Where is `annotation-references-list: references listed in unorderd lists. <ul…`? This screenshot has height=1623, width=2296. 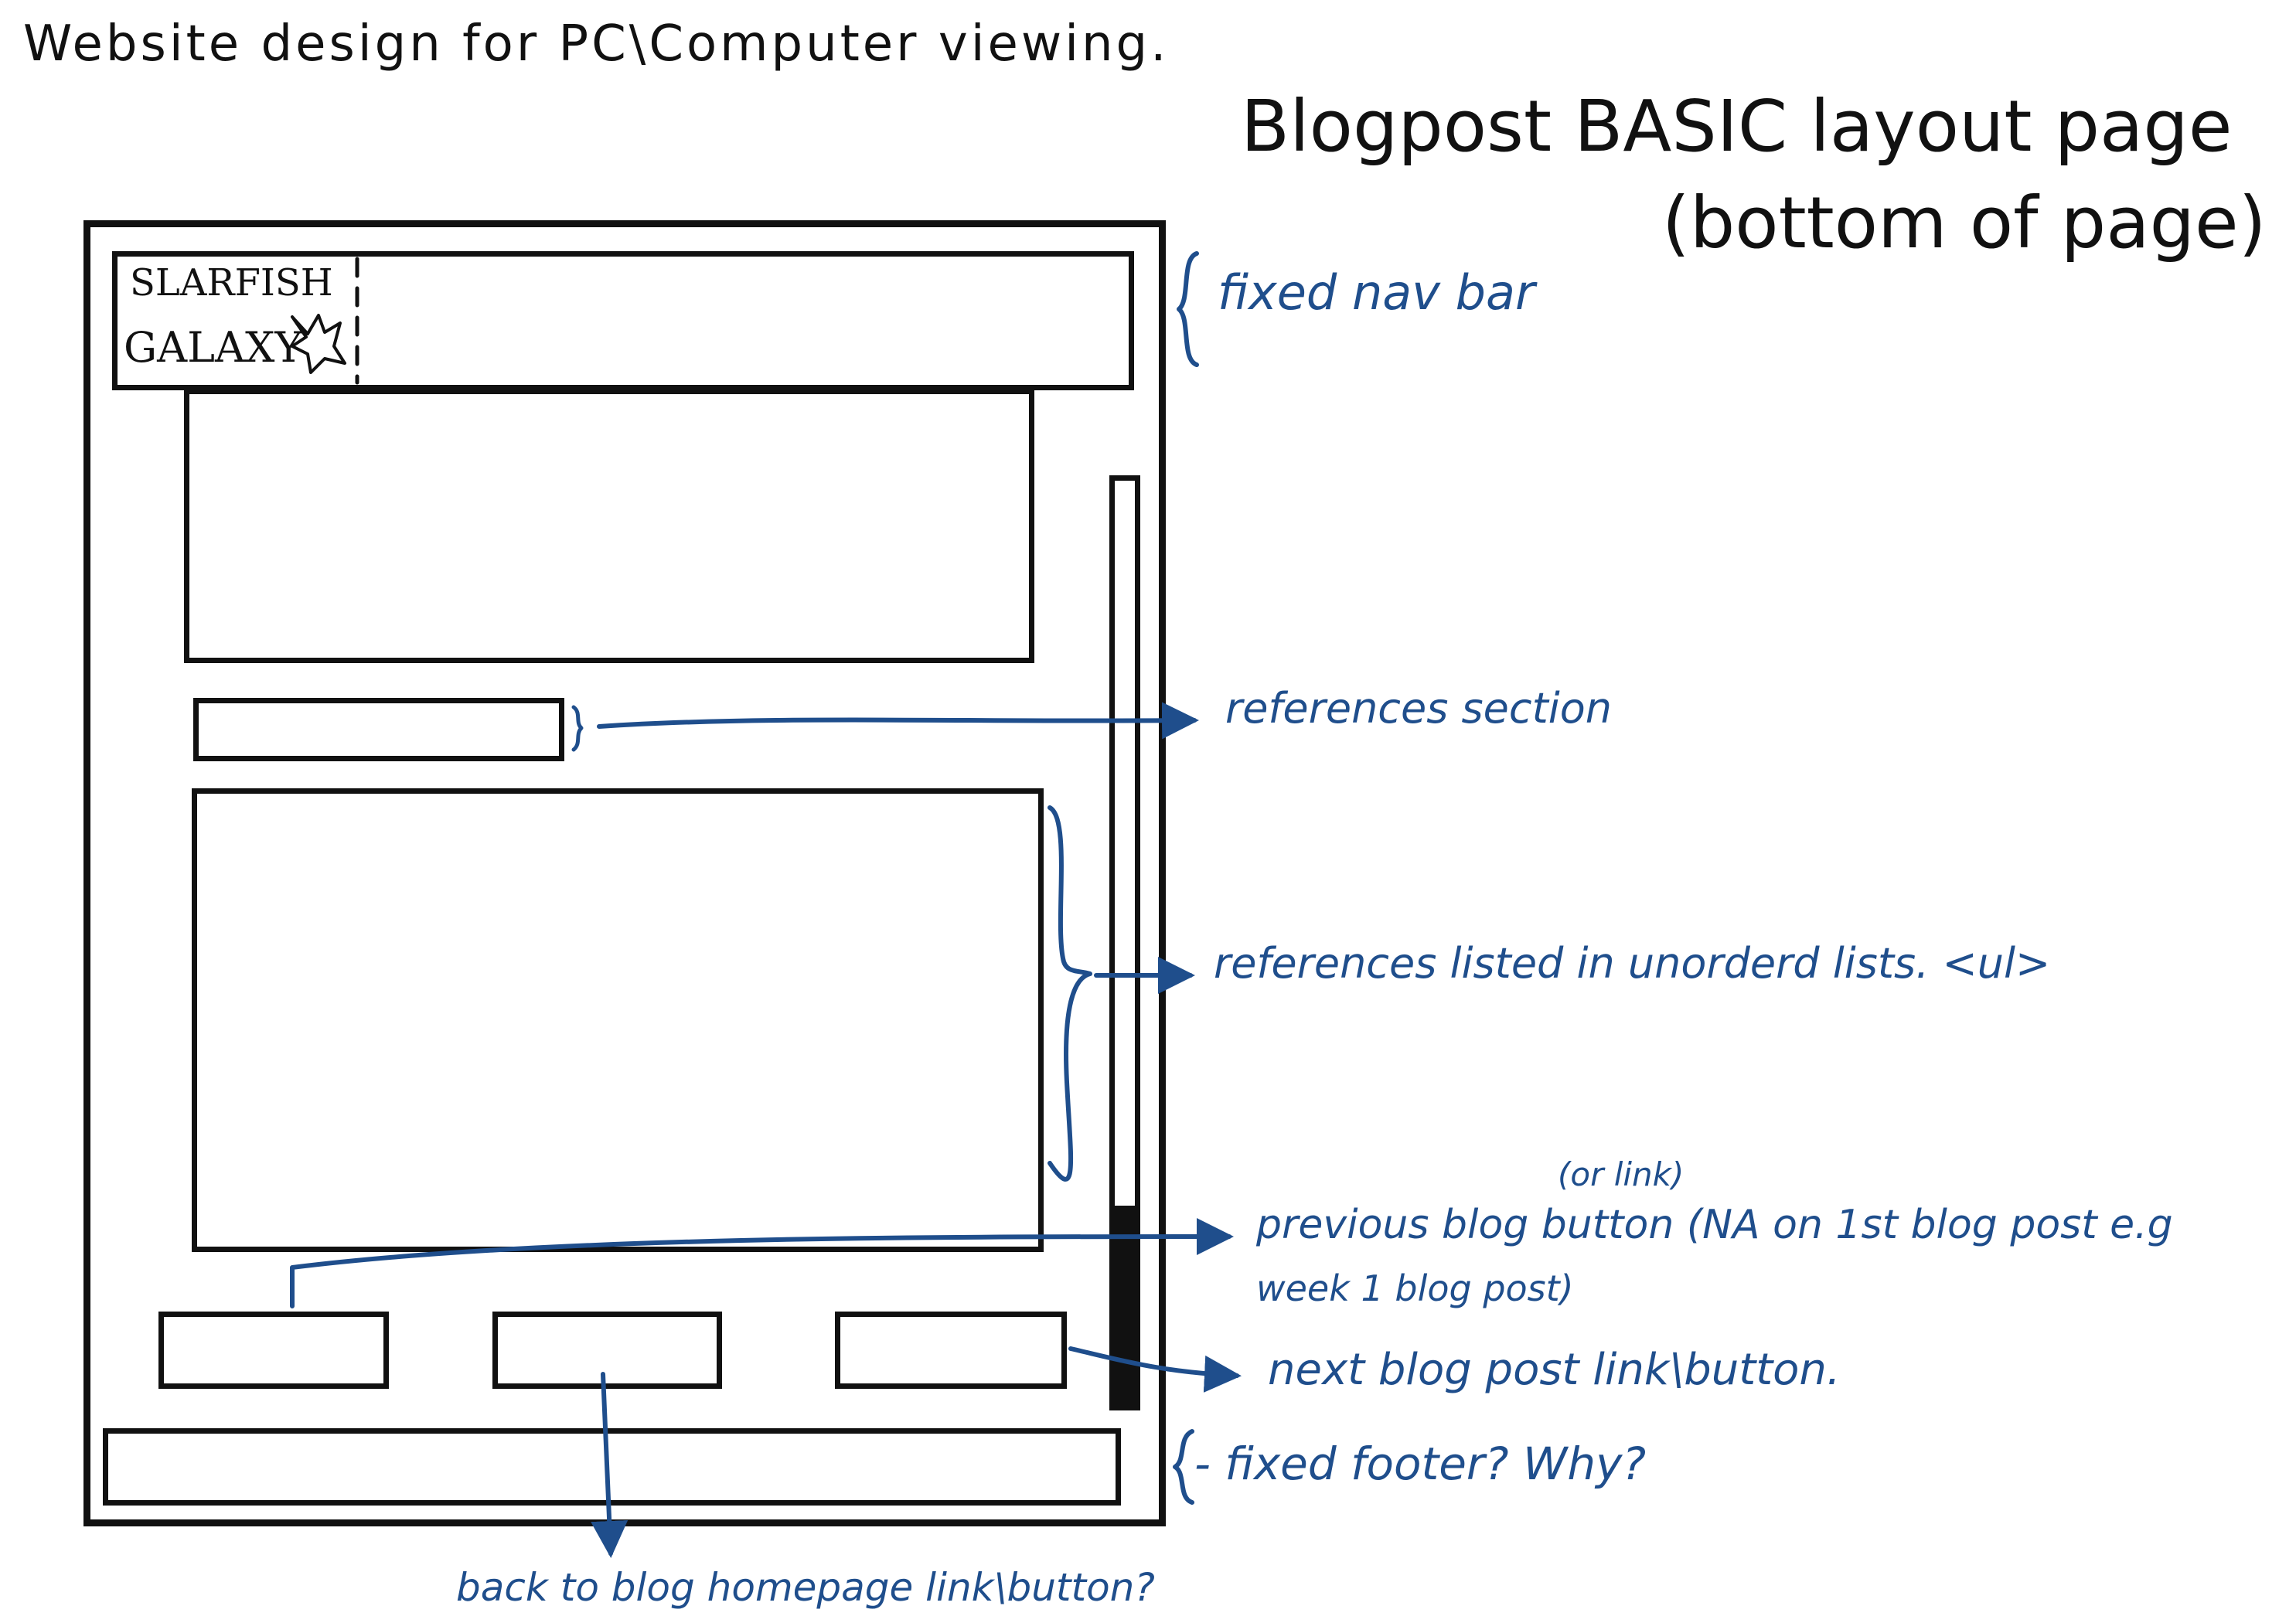
annotation-references-list: references listed in unorderd lists. <ul… is located at coordinates (1632, 964).